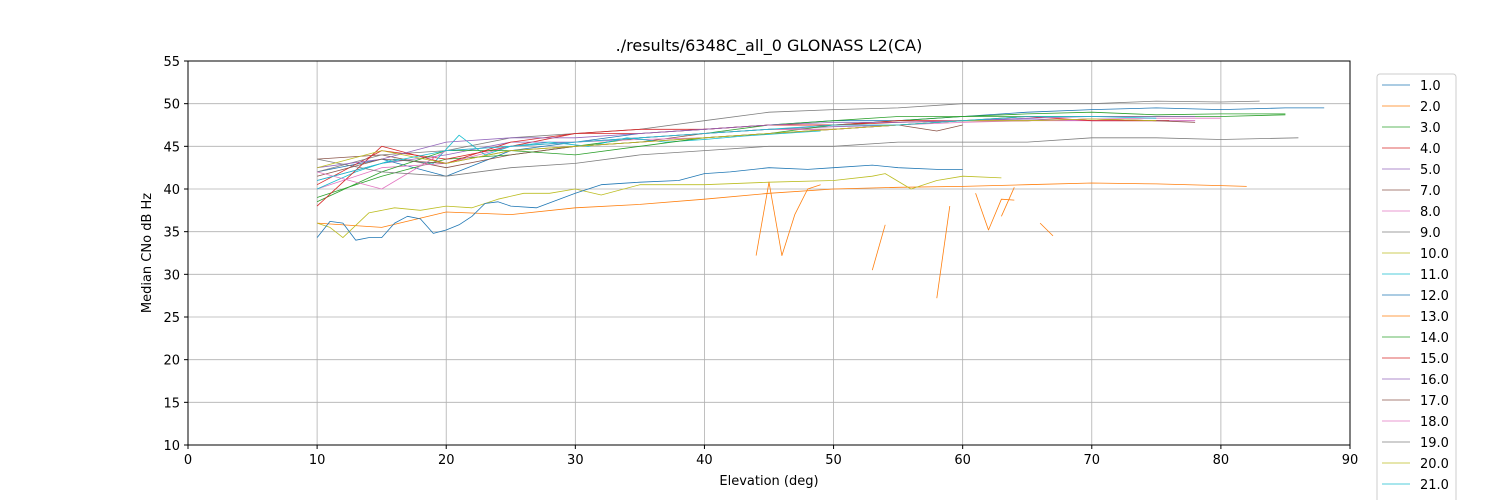 The width and height of the screenshot is (1500, 500). I want to click on x-axis-title: Elevation (deg), so click(768, 481).